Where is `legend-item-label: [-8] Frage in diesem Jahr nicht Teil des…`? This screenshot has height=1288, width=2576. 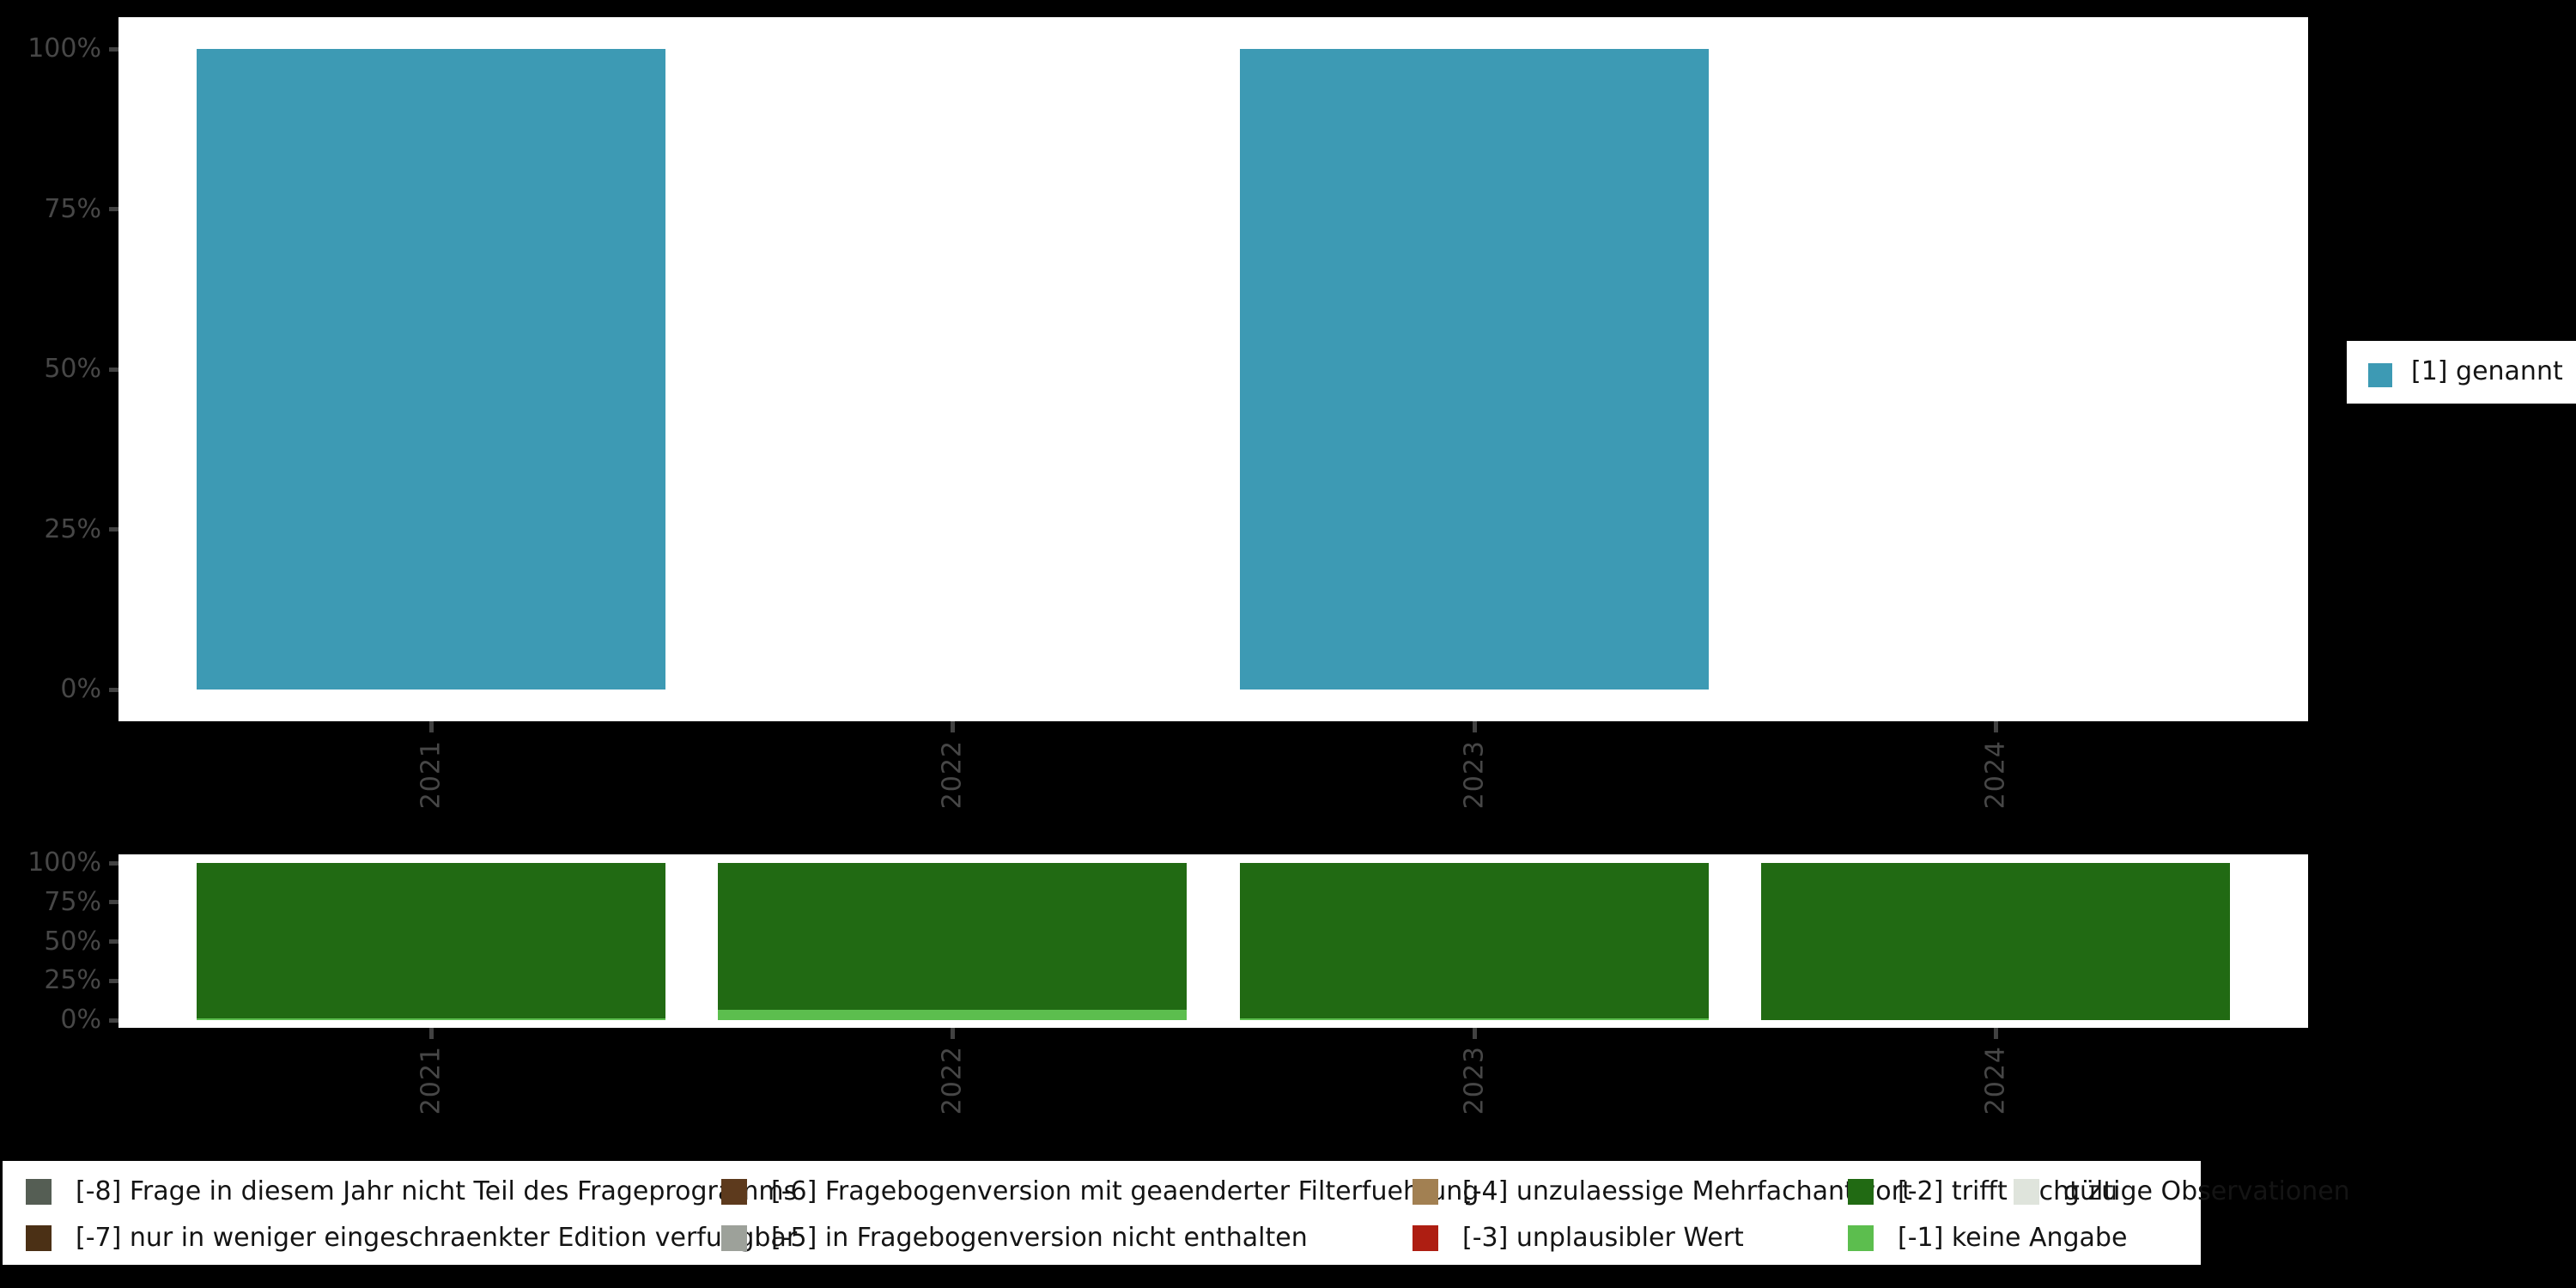 legend-item-label: [-8] Frage in diesem Jahr nicht Teil des… is located at coordinates (437, 1191).